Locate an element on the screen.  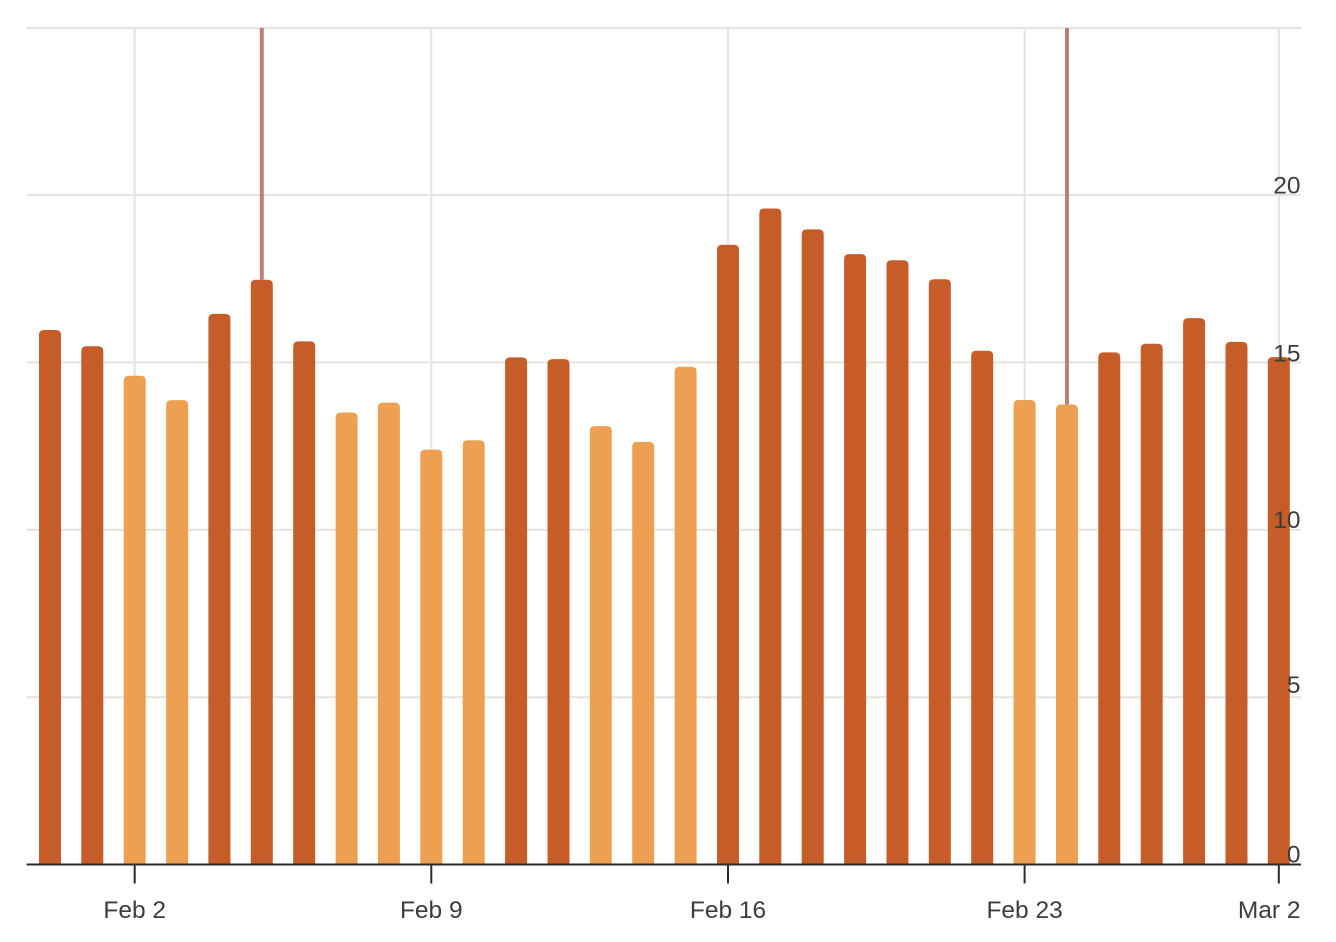
svg-text: Mar 2 is located at coordinates (1269, 910).